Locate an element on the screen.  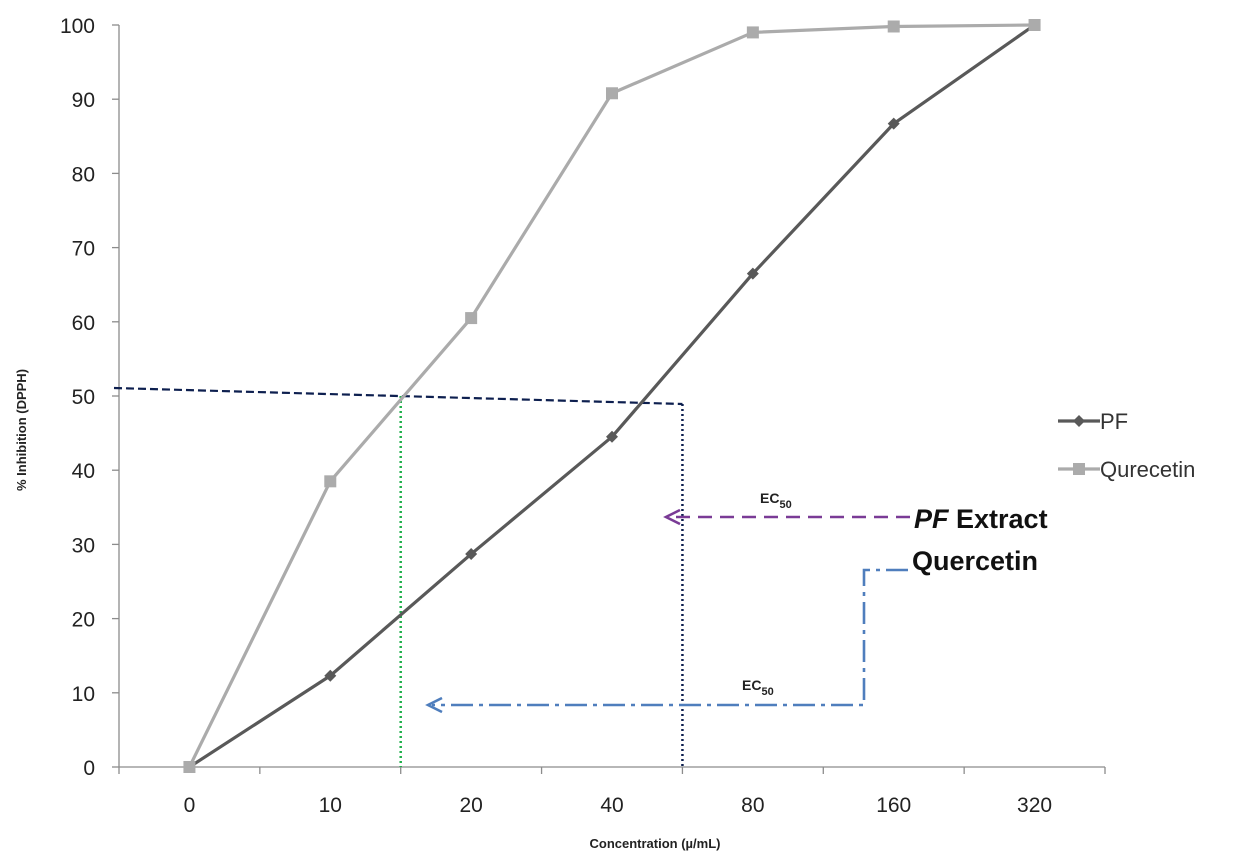
quercetin-ec50-label: EC50 is located at coordinates (758, 687).